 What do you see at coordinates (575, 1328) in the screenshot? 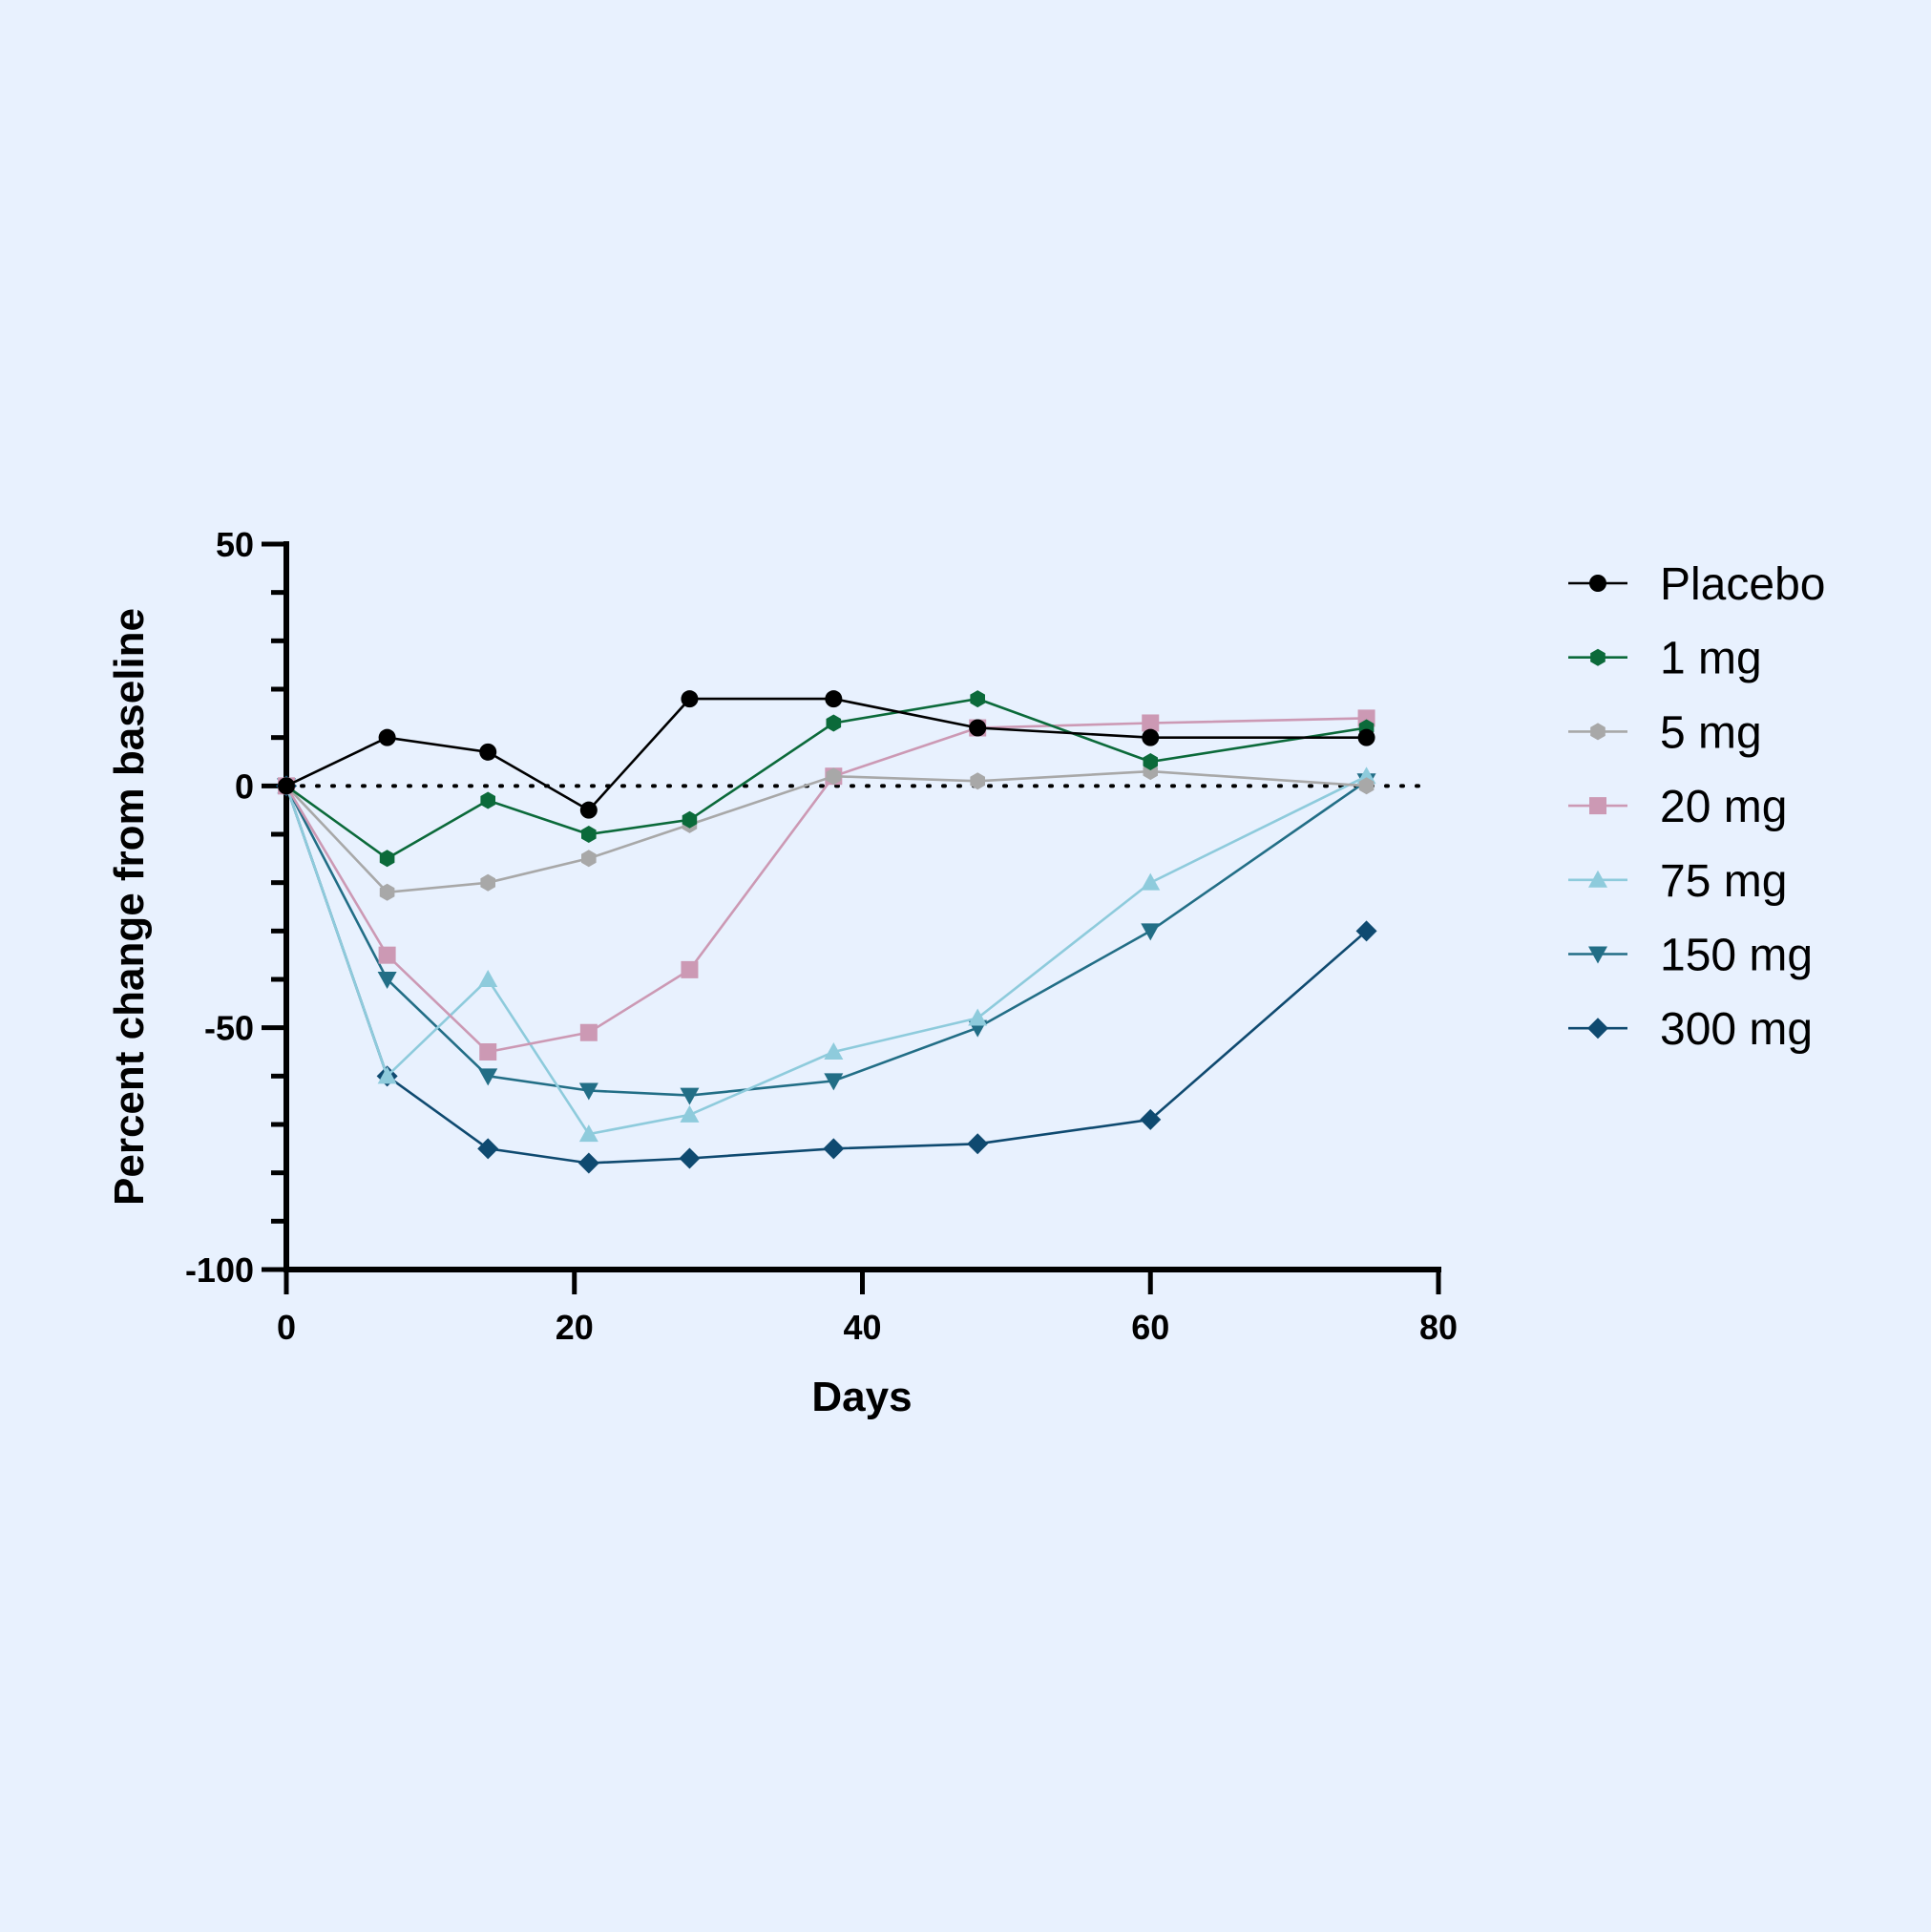
I see `x-tick-label: 20` at bounding box center [575, 1328].